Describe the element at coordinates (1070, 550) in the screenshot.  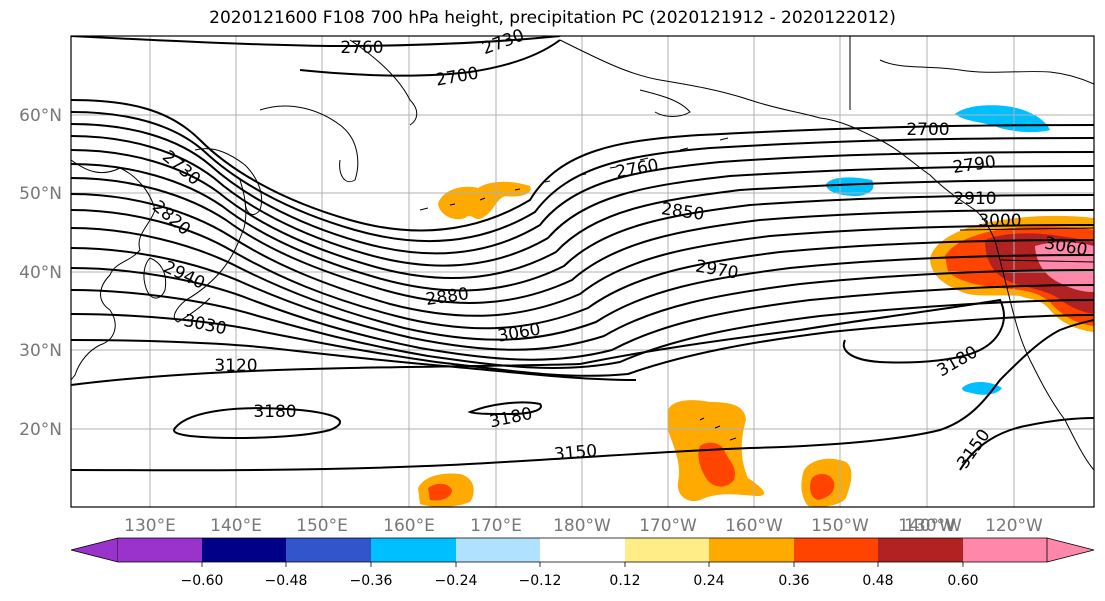
I see `colorbar-extend-high` at that location.